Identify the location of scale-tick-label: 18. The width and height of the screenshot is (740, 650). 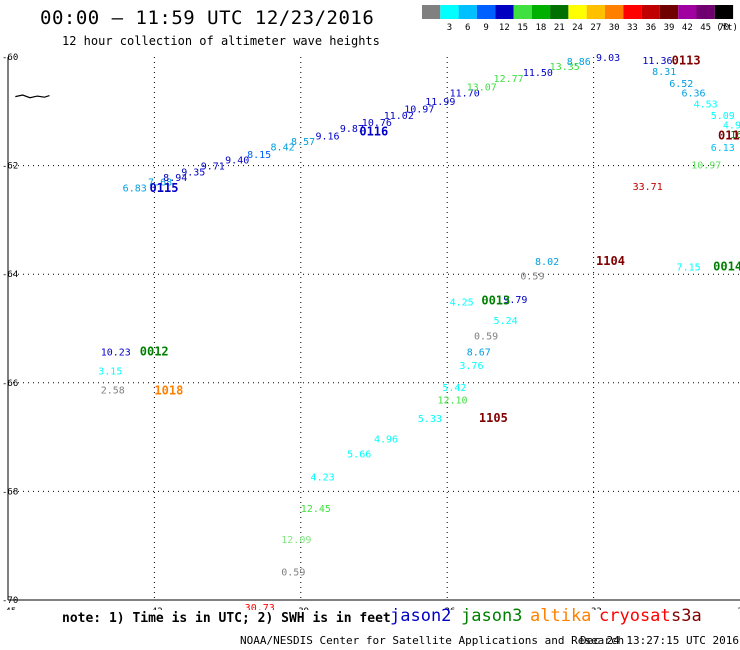
(541, 28).